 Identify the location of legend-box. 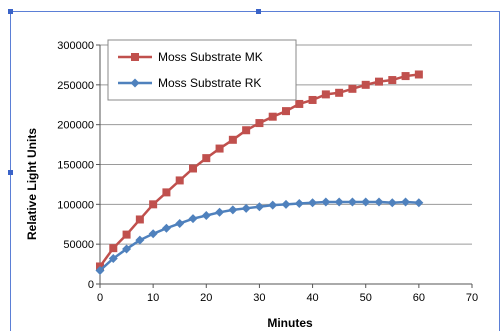
(202, 70).